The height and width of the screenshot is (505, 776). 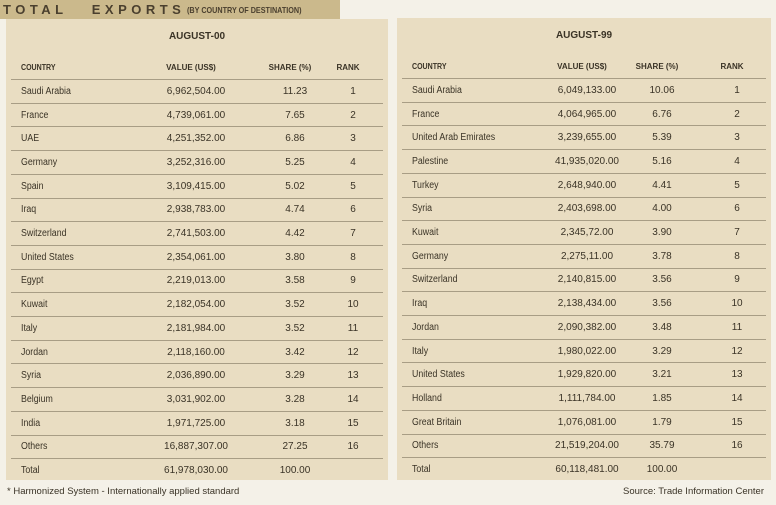 What do you see at coordinates (584, 232) in the screenshot?
I see `table-row: Kuwait 2,345,72.00 3.90 7` at bounding box center [584, 232].